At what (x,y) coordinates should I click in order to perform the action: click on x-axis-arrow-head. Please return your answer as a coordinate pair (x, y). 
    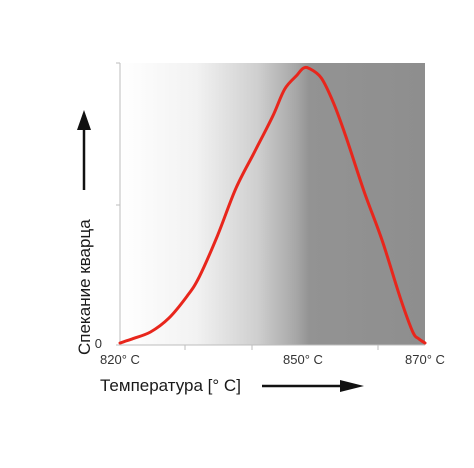
    Looking at the image, I should click on (352, 386).